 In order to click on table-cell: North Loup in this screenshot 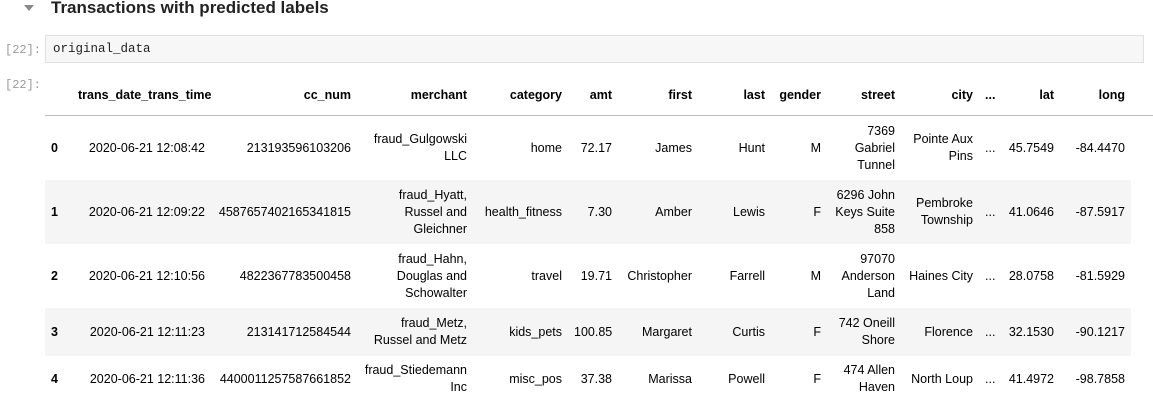, I will do `click(942, 378)`.